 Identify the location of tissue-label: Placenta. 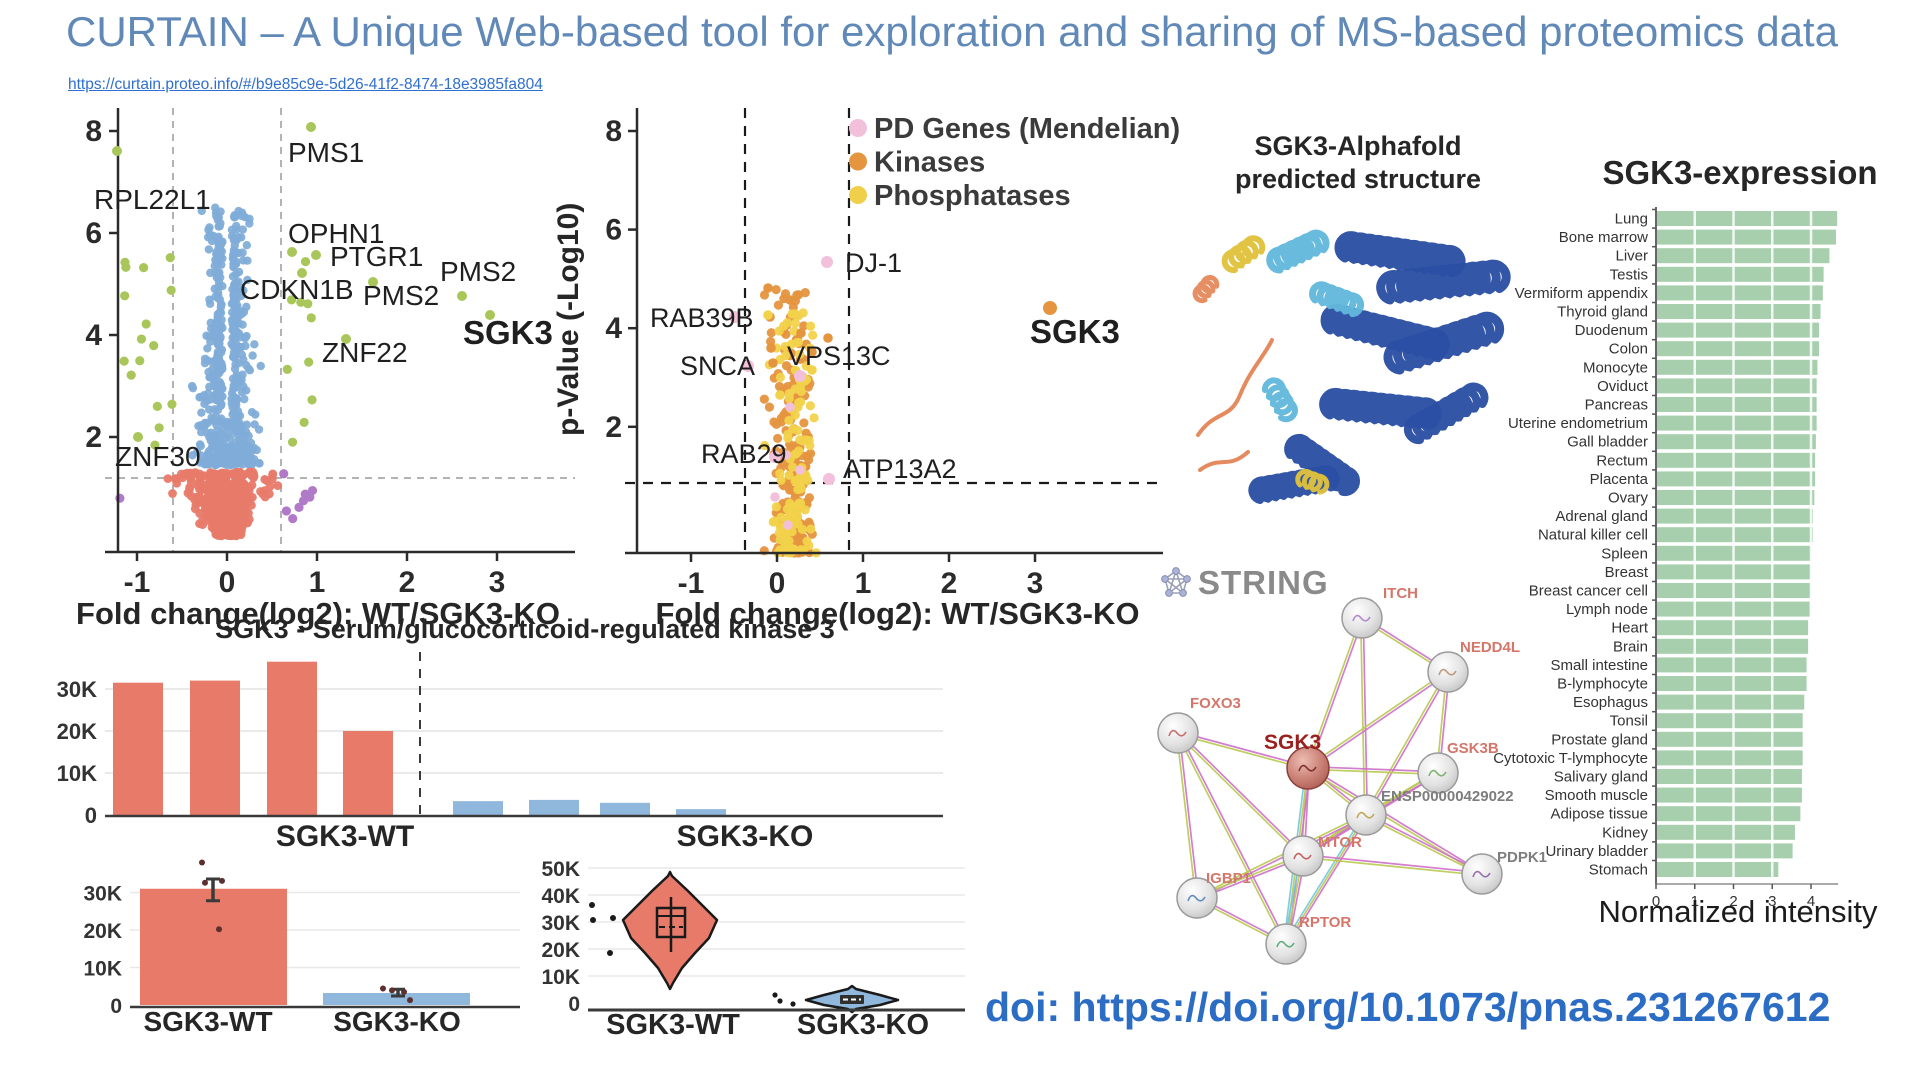
(1619, 479).